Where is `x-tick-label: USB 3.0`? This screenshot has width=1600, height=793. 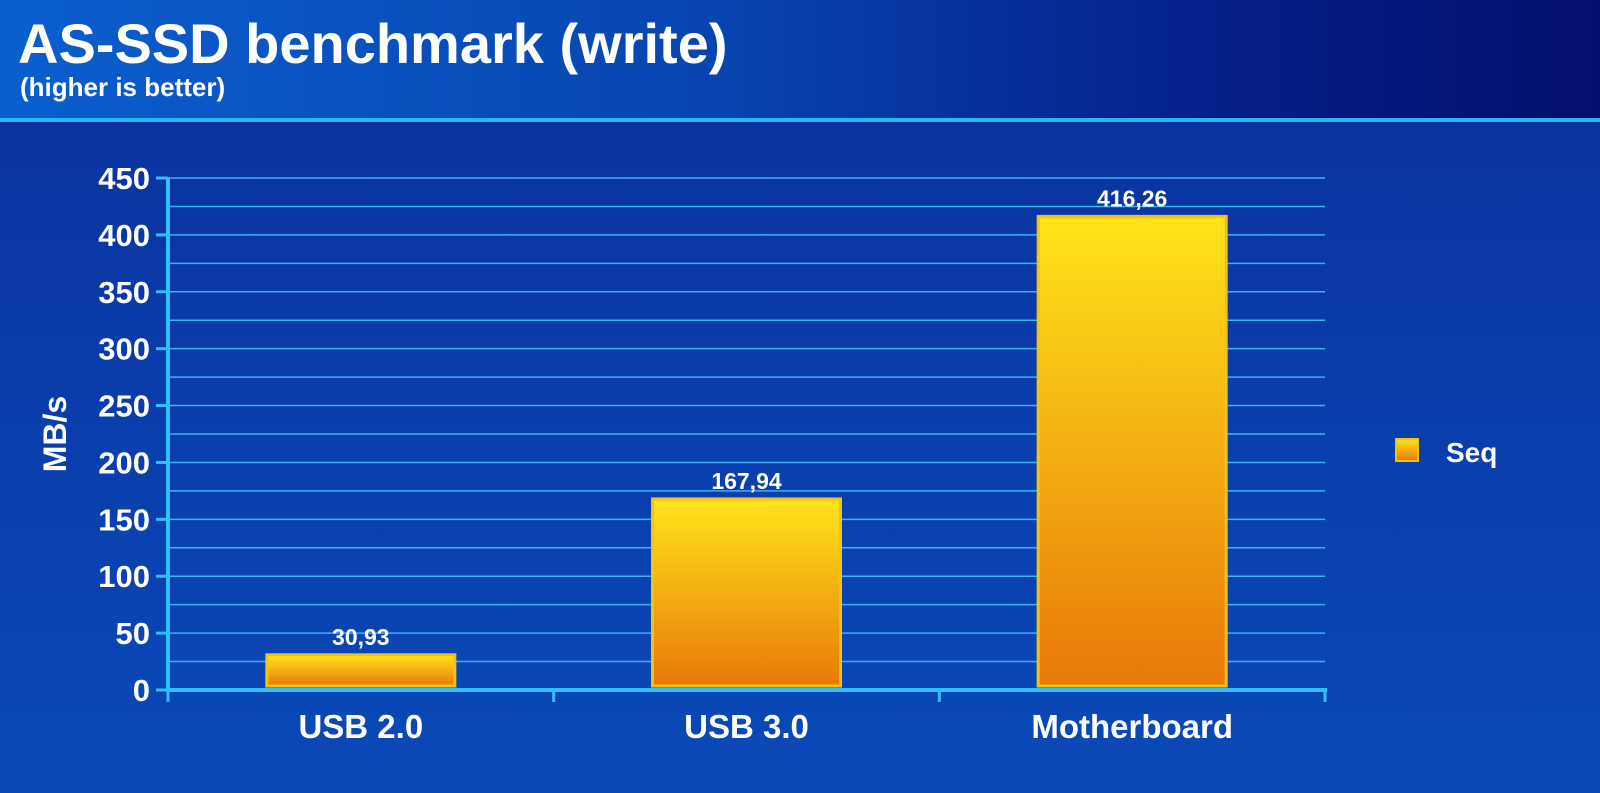 x-tick-label: USB 3.0 is located at coordinates (746, 726).